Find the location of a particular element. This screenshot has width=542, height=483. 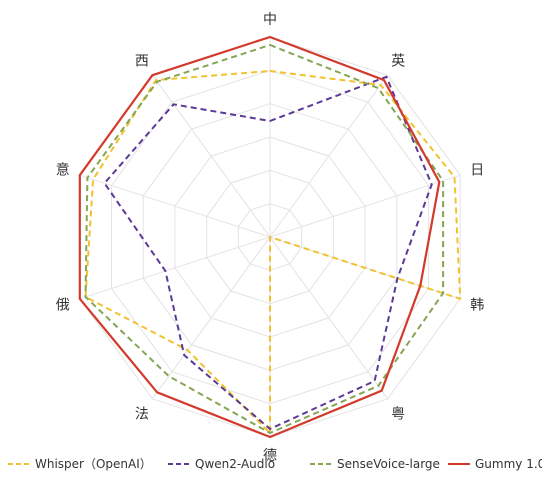

legend-label-1: Qwen2-Audio is located at coordinates (235, 464).